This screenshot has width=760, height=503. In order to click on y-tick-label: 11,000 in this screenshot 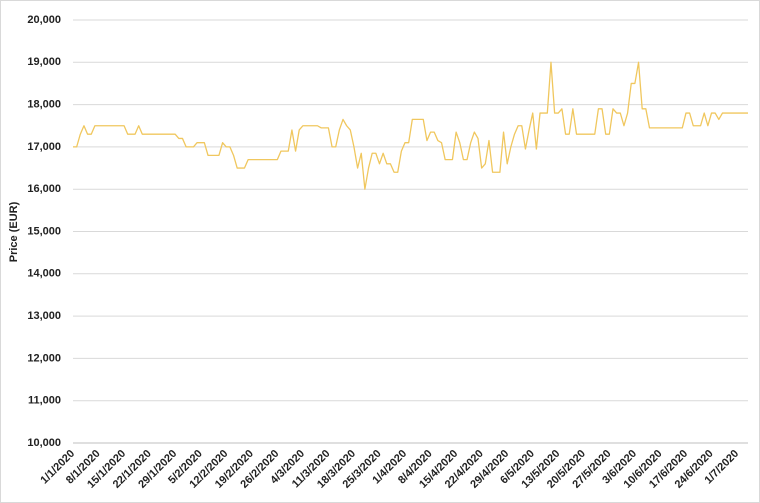, I will do `click(44, 401)`.